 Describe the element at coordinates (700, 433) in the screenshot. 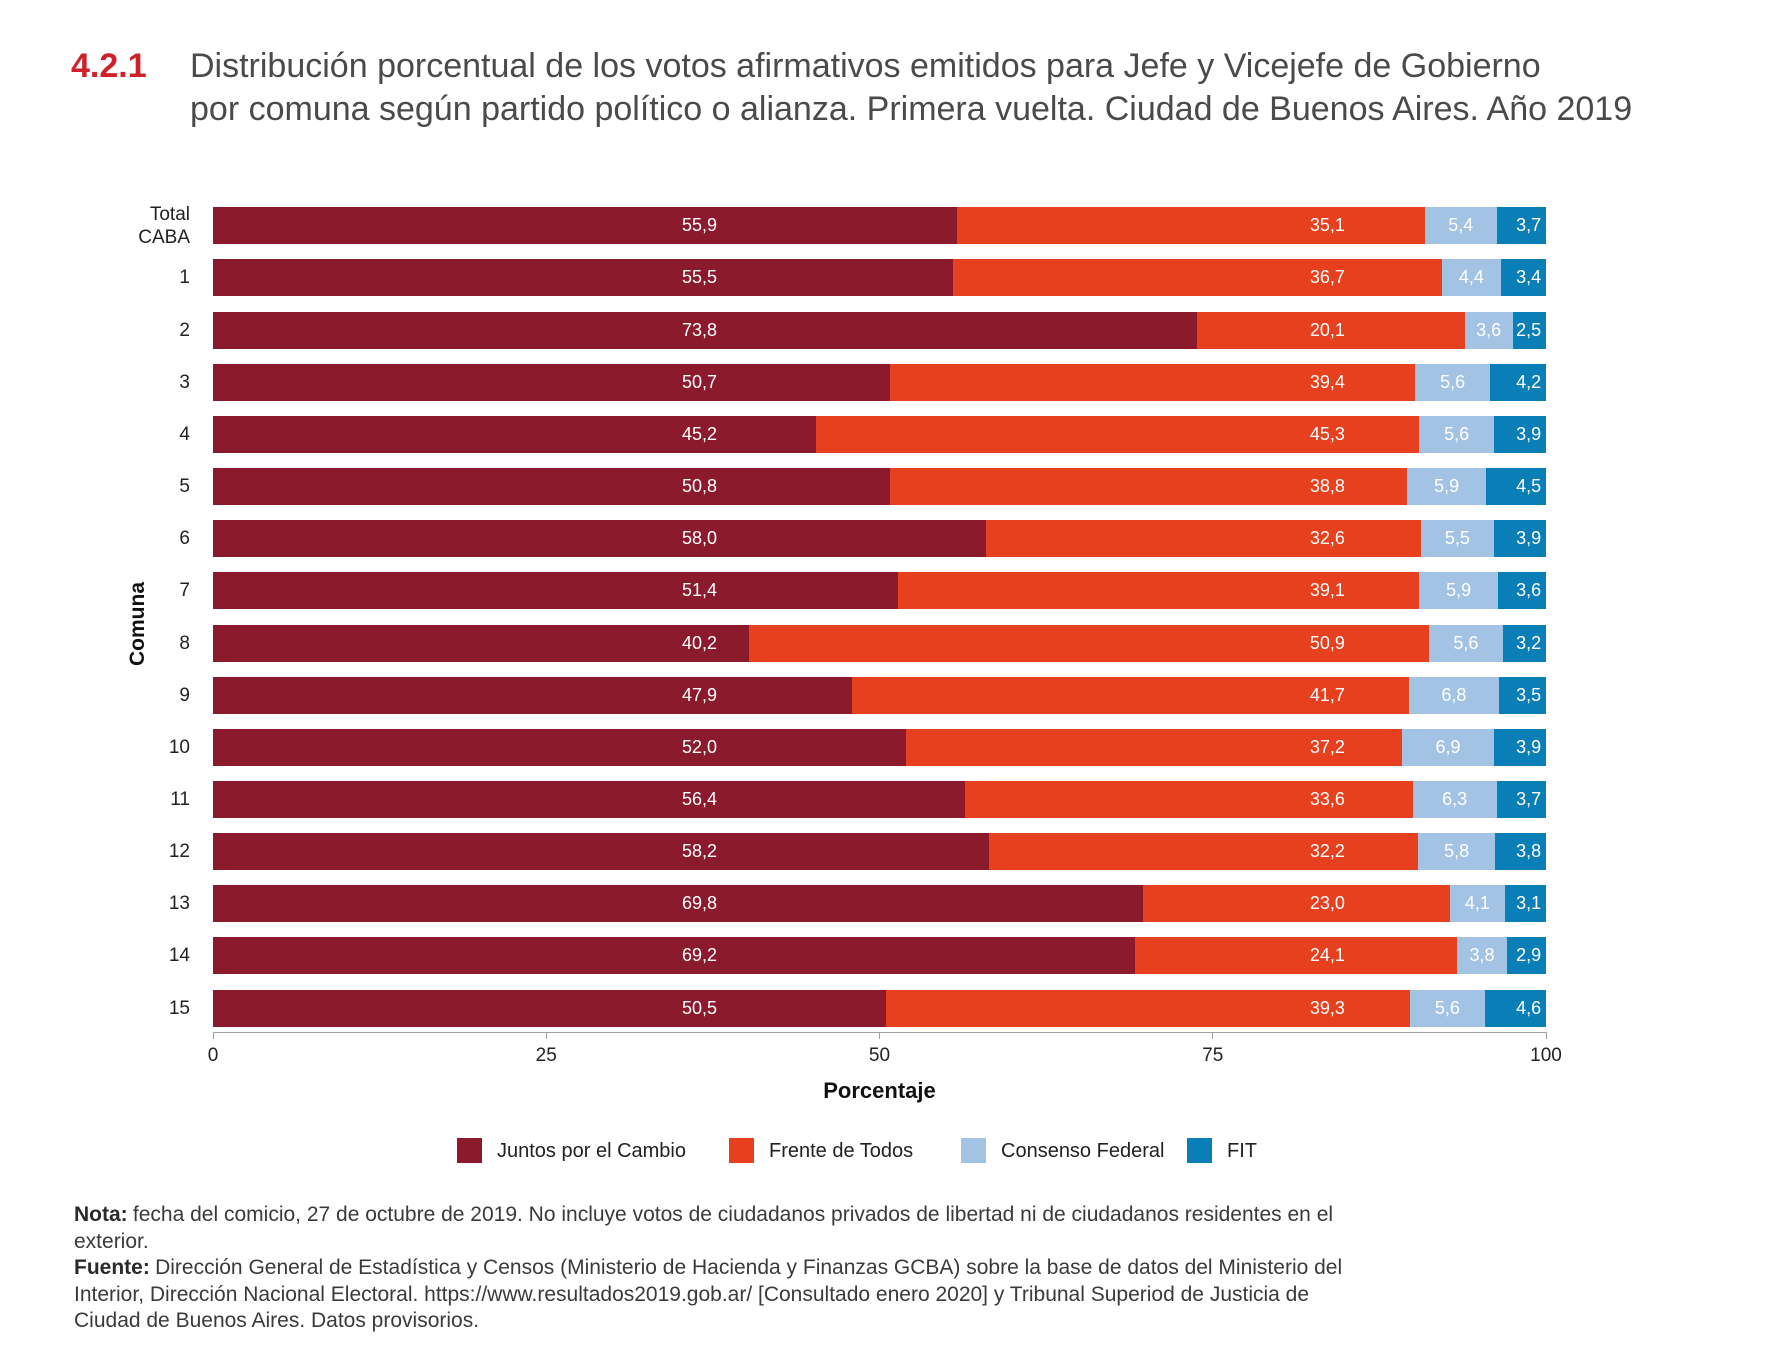

I see `data-label-juntos-por-el-cambio: 45,2` at that location.